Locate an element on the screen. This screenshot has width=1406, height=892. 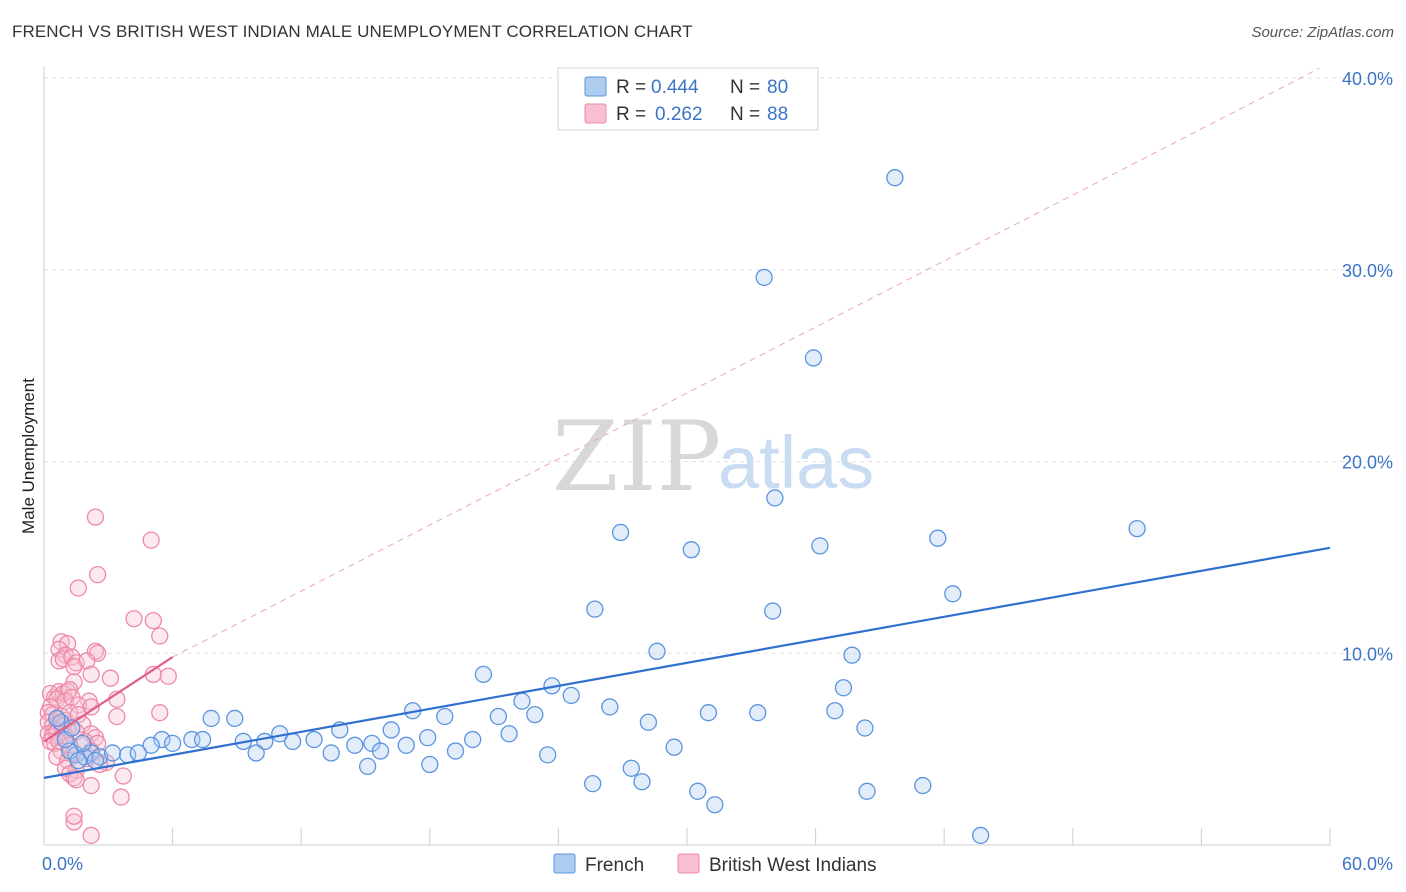
x-tick-label: 0.0% is located at coordinates (62, 864).